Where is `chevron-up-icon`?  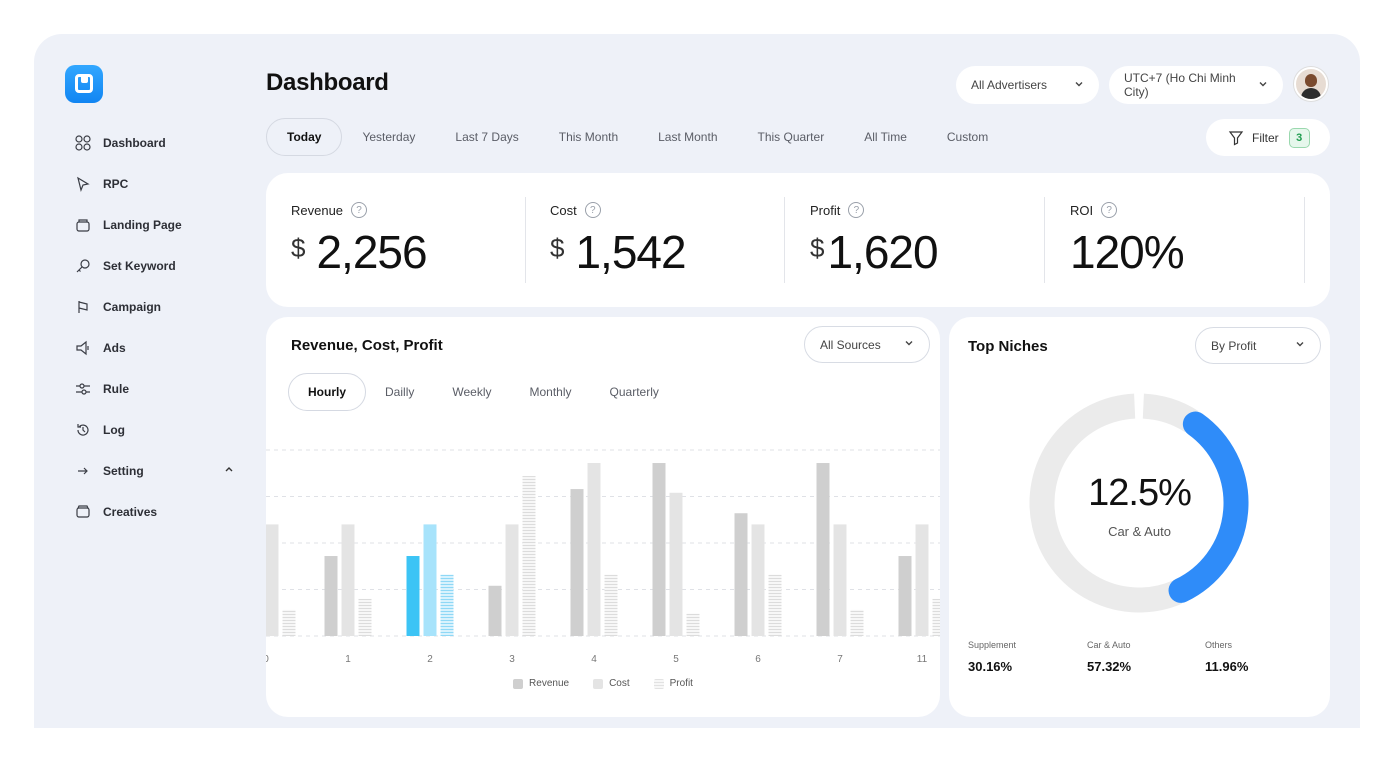
chevron-up-icon is located at coordinates (229, 470).